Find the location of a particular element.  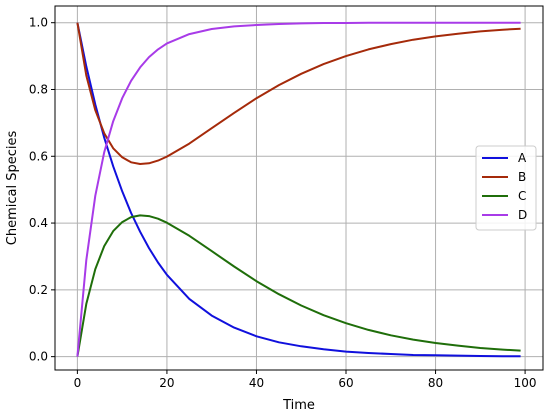

x-tick-label: 80 is located at coordinates (435, 383).